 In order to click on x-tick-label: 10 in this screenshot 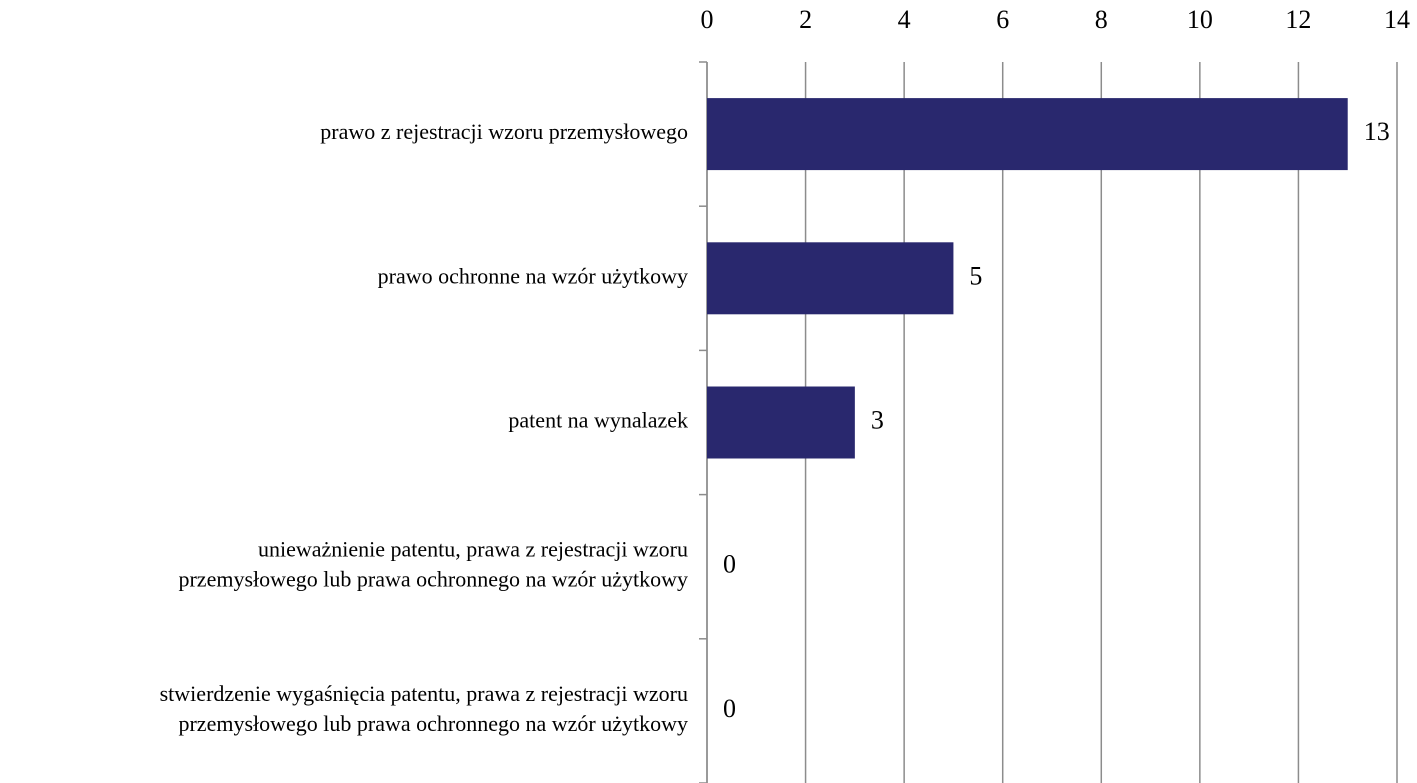, I will do `click(1200, 19)`.